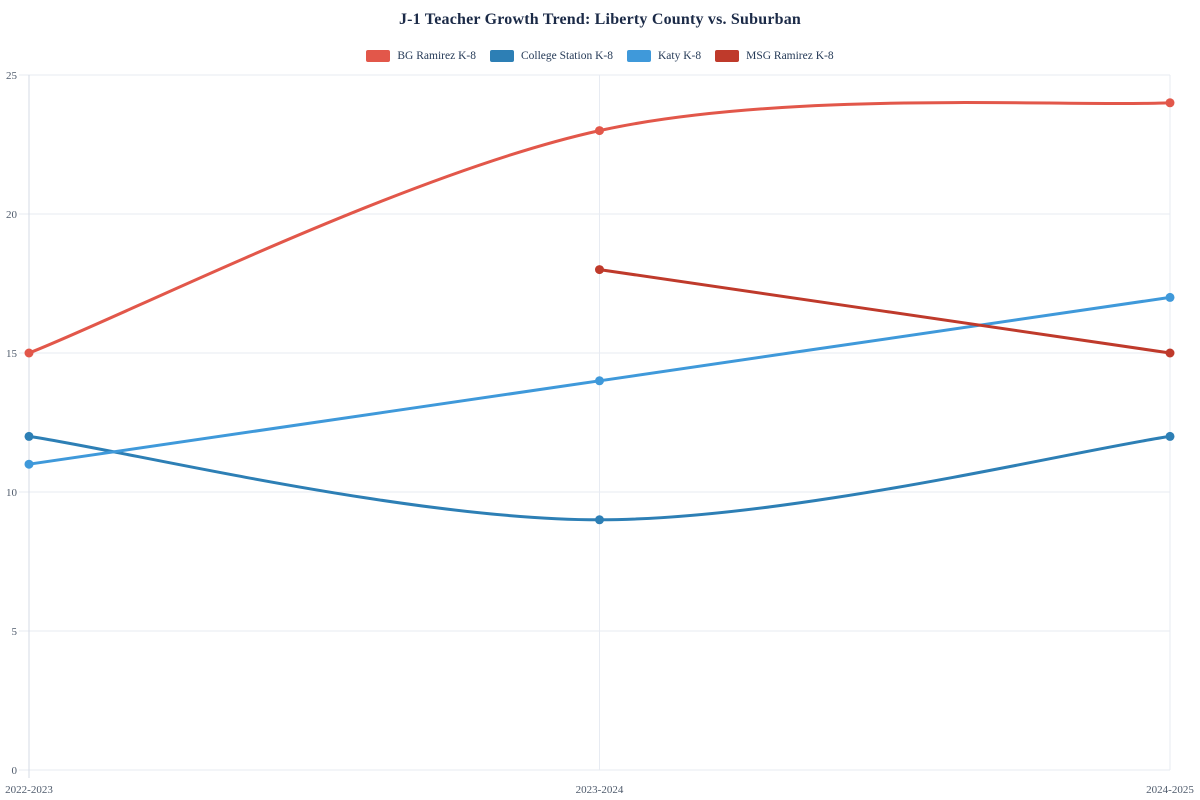  What do you see at coordinates (15, 771) in the screenshot?
I see `y-axis-tick-label: 0` at bounding box center [15, 771].